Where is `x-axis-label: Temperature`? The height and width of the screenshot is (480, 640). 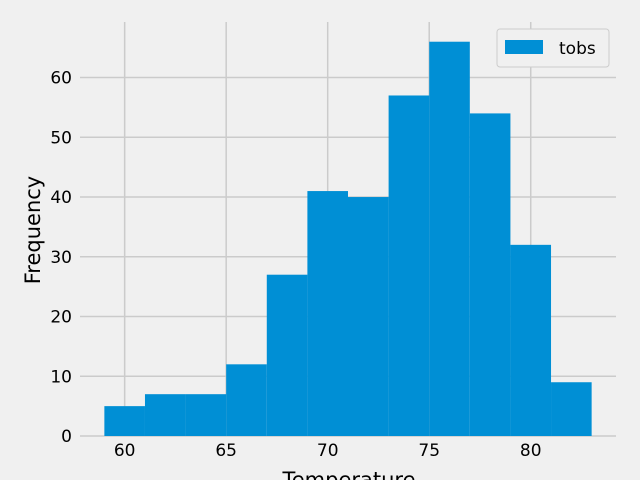
x-axis-label: Temperature is located at coordinates (348, 474).